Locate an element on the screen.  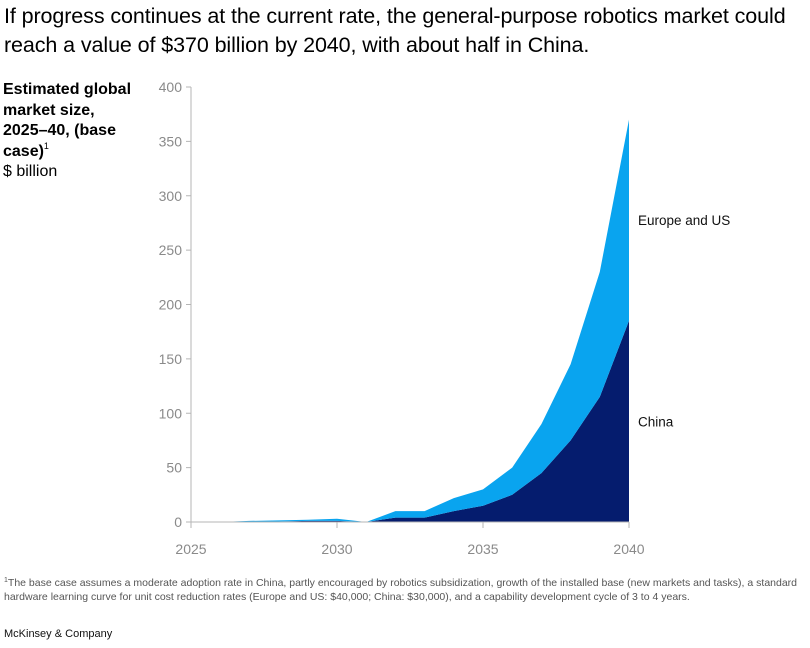
y-tick-label: 150 is located at coordinates (171, 359).